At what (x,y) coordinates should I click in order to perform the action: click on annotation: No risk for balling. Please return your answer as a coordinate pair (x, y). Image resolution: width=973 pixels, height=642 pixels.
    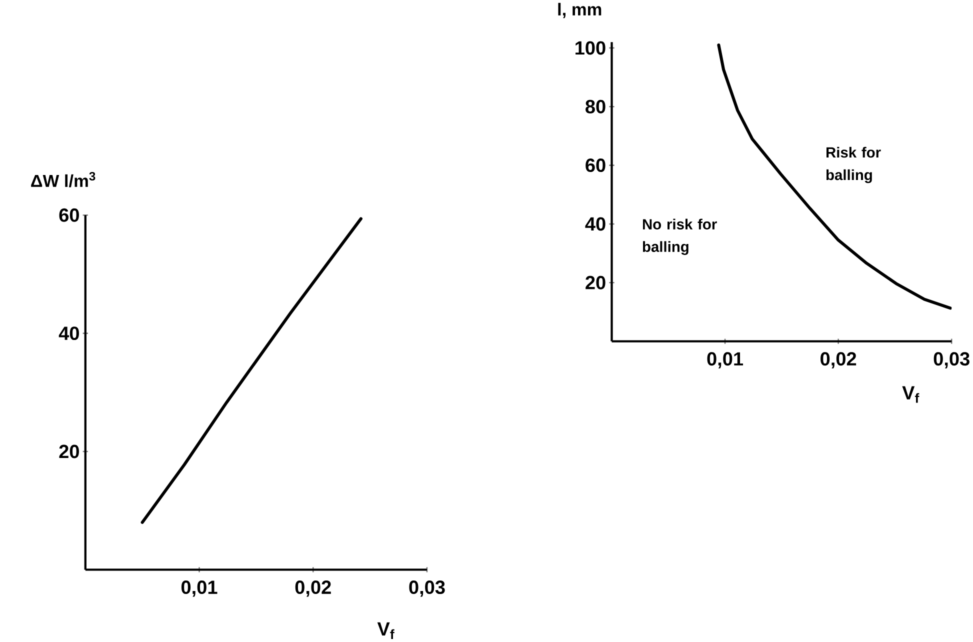
    Looking at the image, I should click on (679, 237).